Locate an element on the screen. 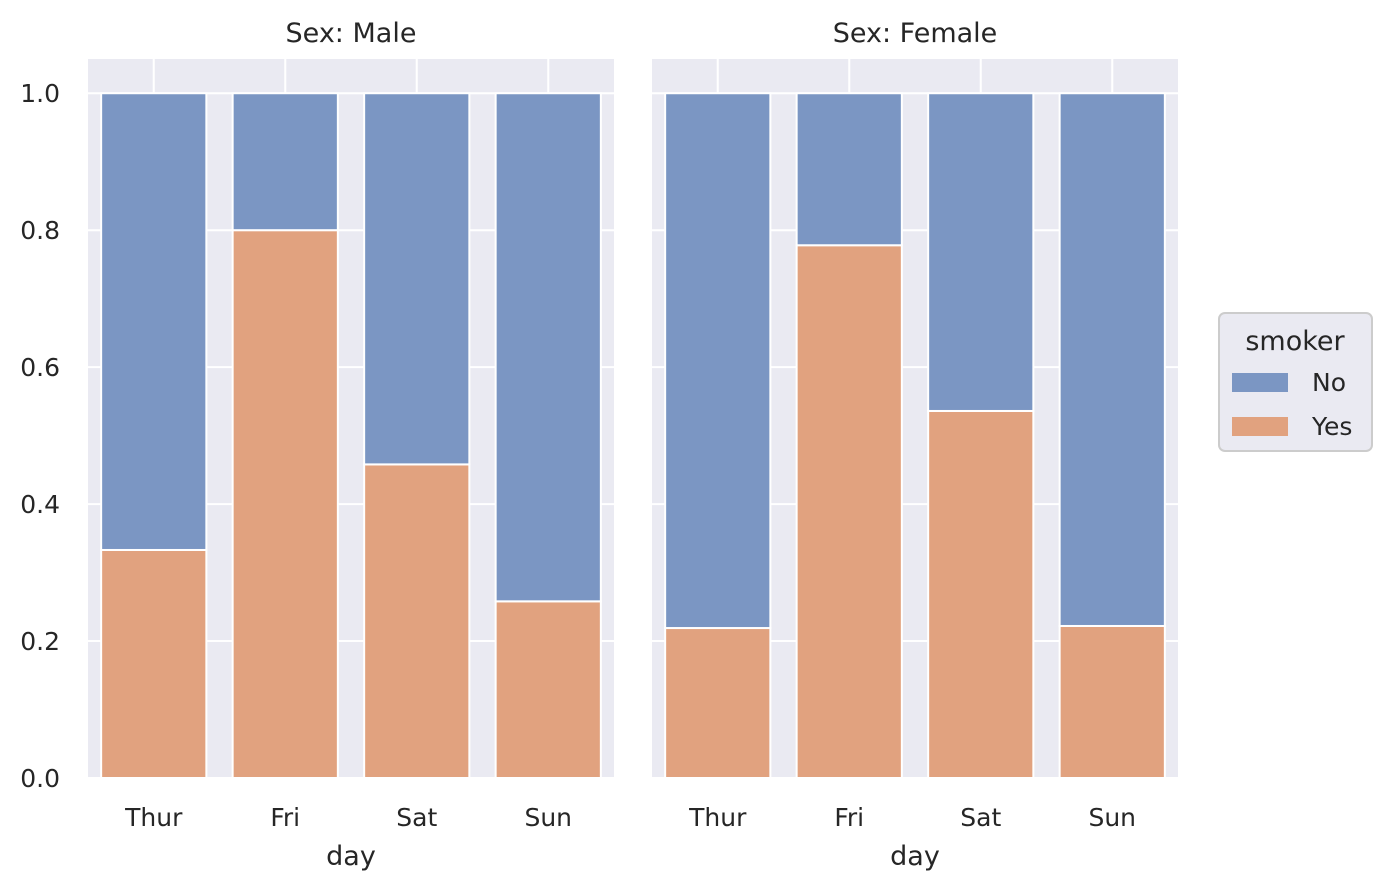  panel-2-bar-thur-no is located at coordinates (718, 361).